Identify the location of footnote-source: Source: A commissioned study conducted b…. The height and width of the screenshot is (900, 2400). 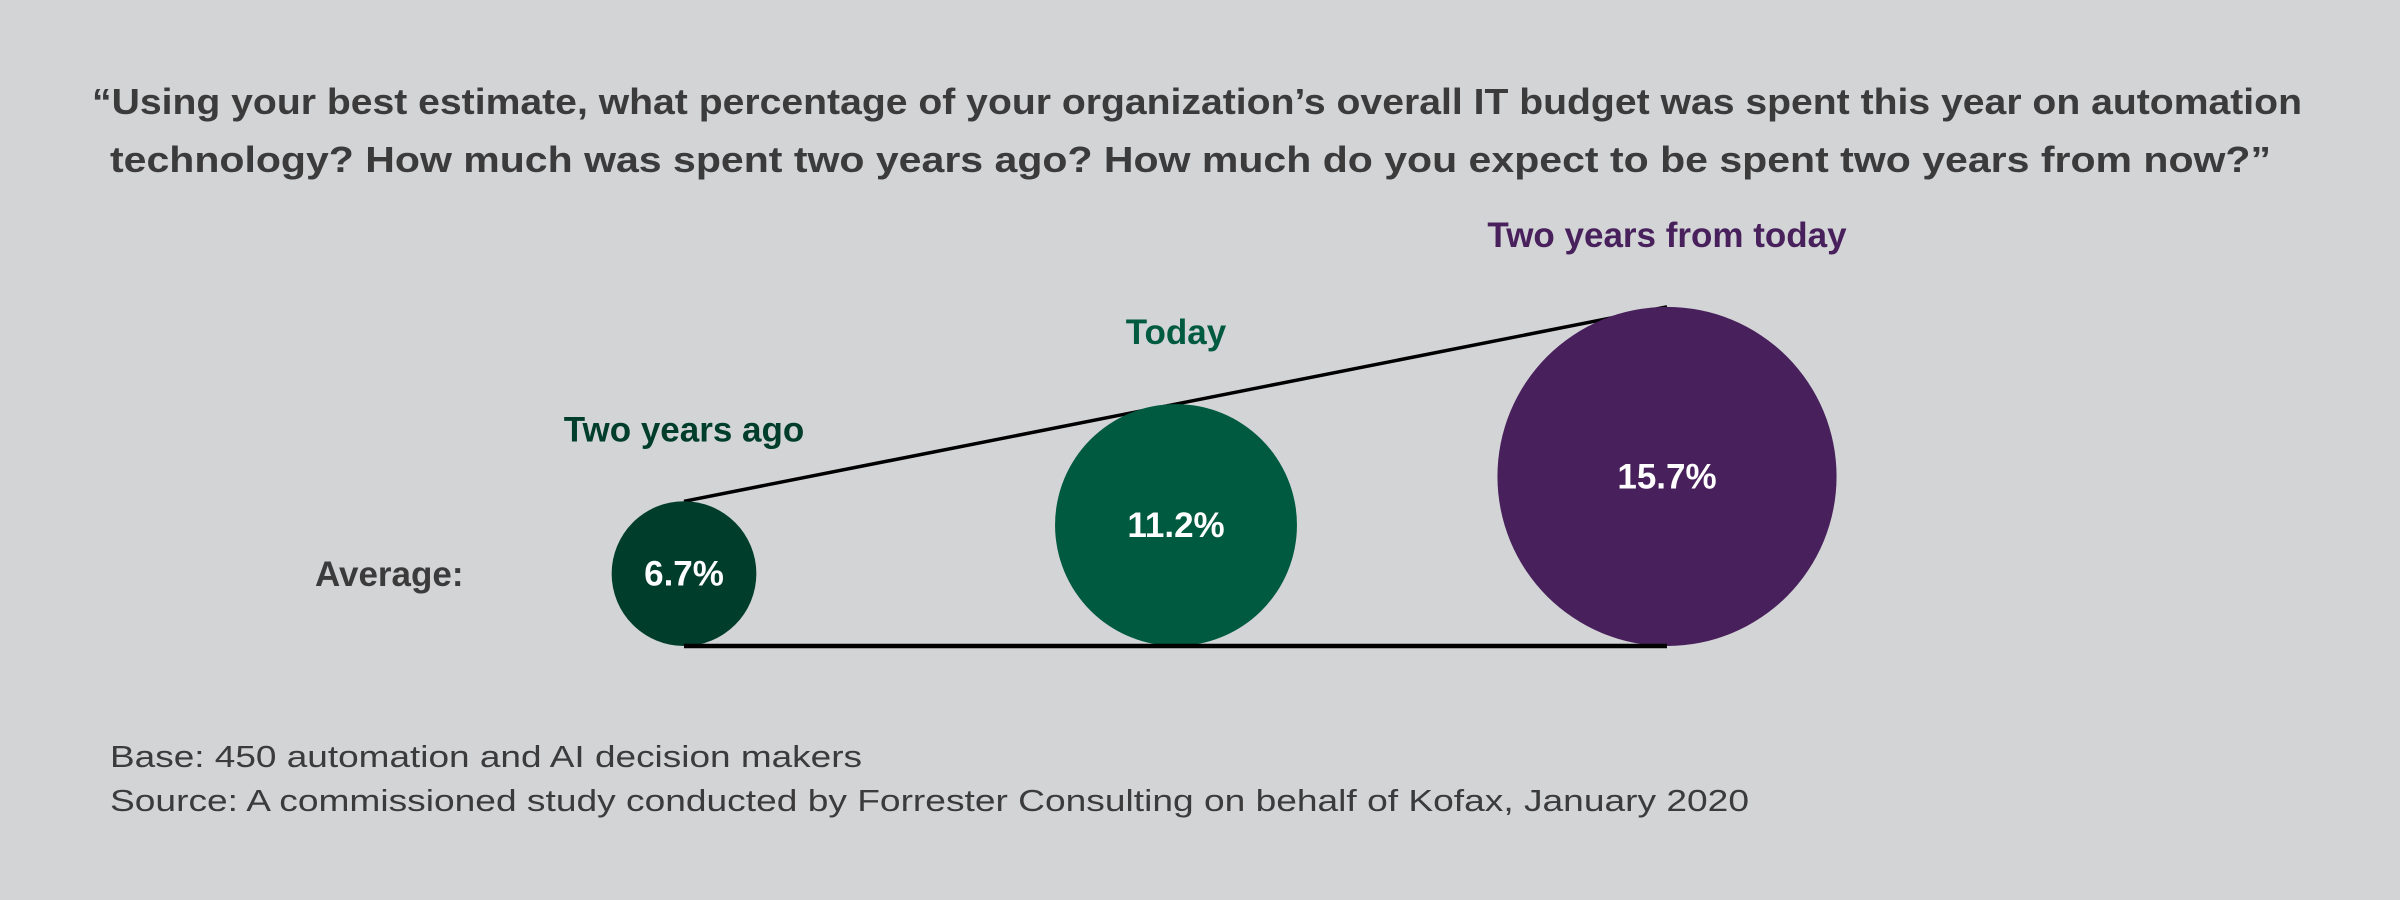
(929, 800).